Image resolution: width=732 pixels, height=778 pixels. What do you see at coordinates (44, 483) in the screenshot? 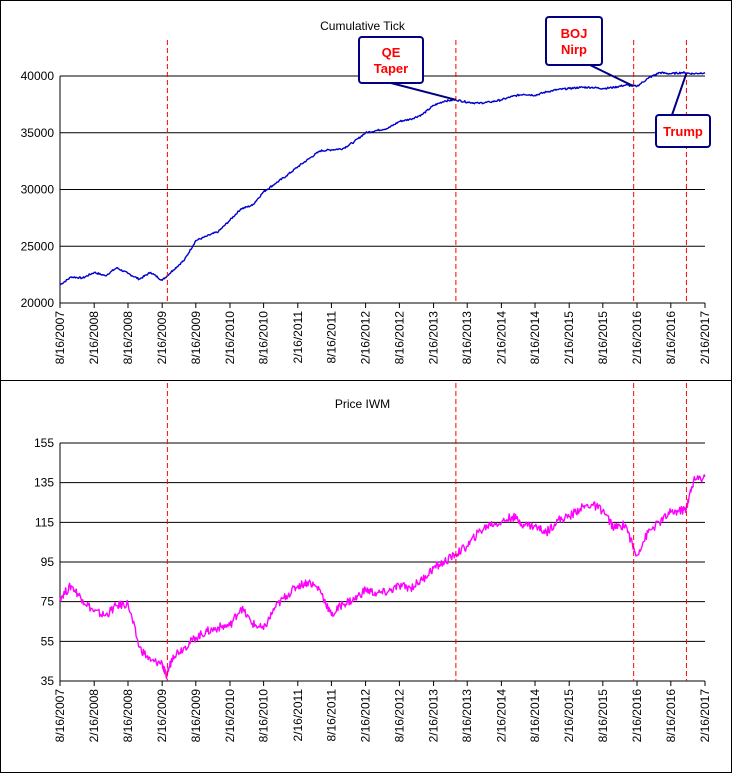
I see `y-tick-label: 135` at bounding box center [44, 483].